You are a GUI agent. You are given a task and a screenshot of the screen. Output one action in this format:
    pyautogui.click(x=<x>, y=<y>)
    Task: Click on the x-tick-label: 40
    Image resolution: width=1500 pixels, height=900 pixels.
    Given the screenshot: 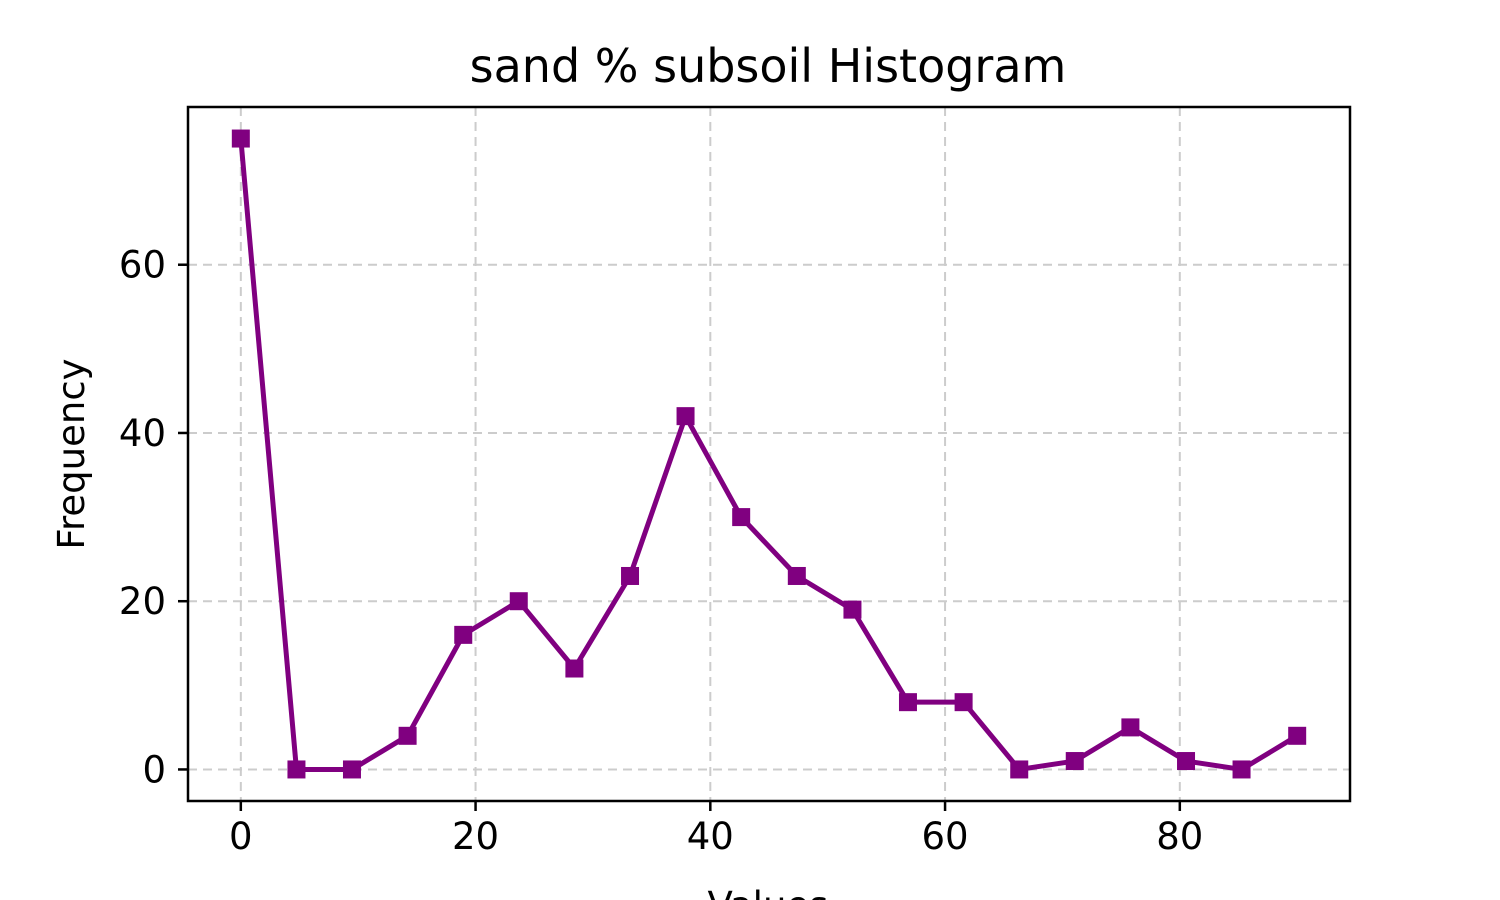 What is the action you would take?
    pyautogui.click(x=710, y=836)
    